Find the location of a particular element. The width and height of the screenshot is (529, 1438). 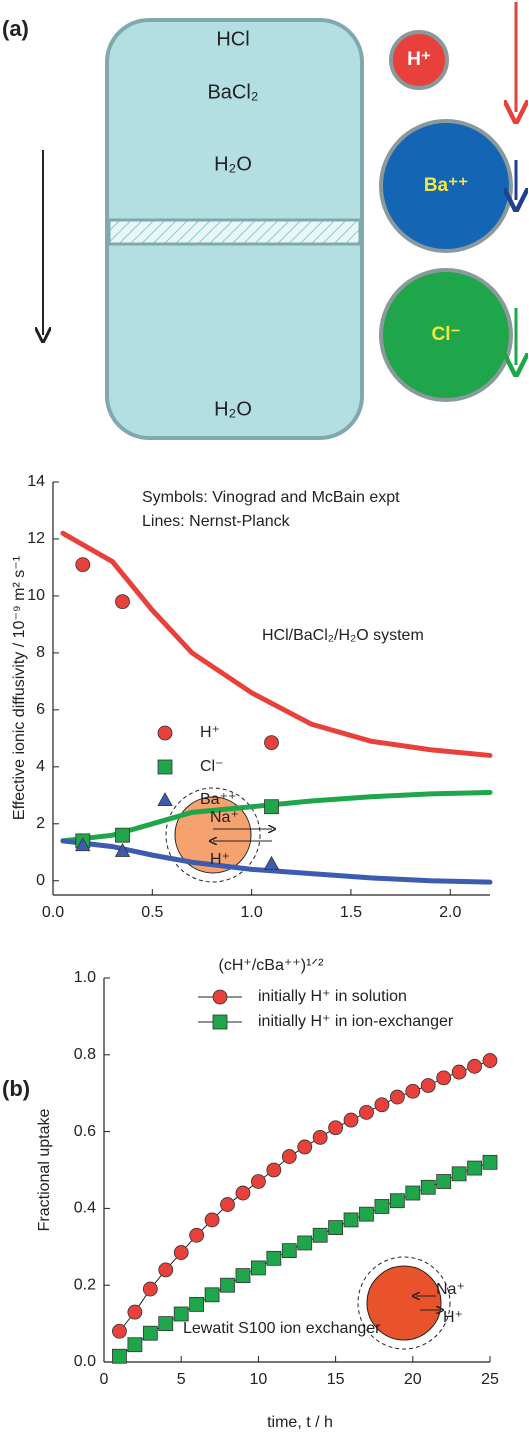

legend-label: initially H⁺ in solution is located at coordinates (332, 996).